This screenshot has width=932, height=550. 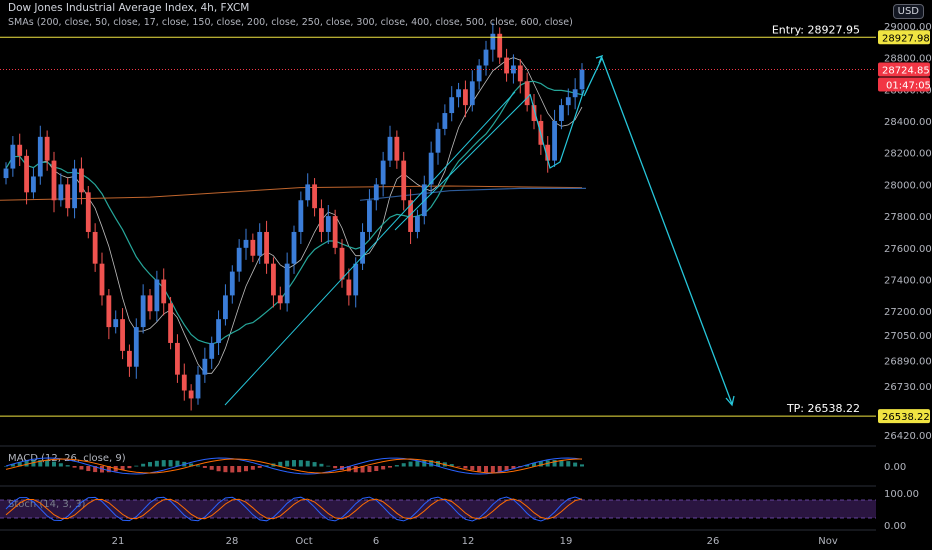 I want to click on entry-label: Entry: 28927.95, so click(x=816, y=29).